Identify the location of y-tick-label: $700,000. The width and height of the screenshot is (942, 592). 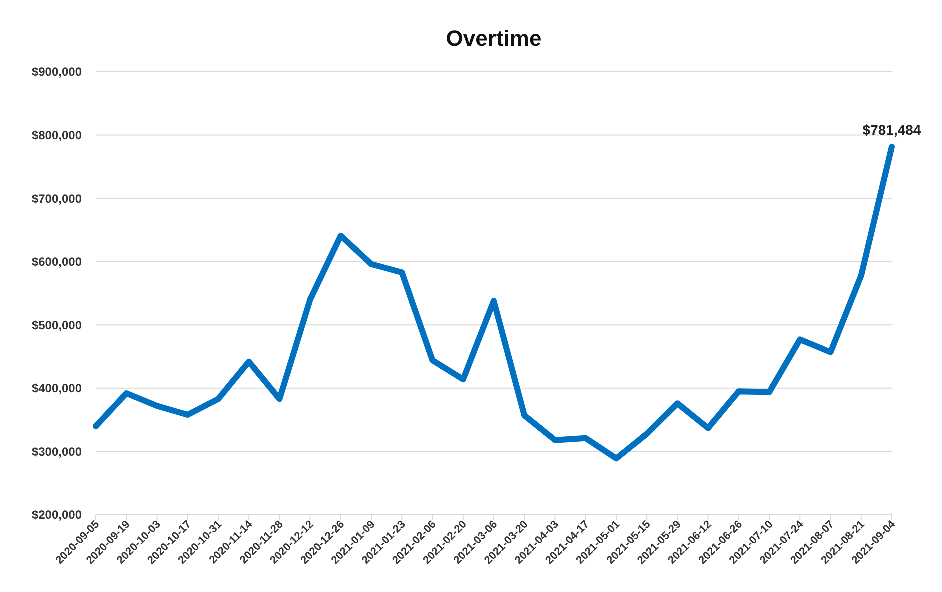
(57, 199).